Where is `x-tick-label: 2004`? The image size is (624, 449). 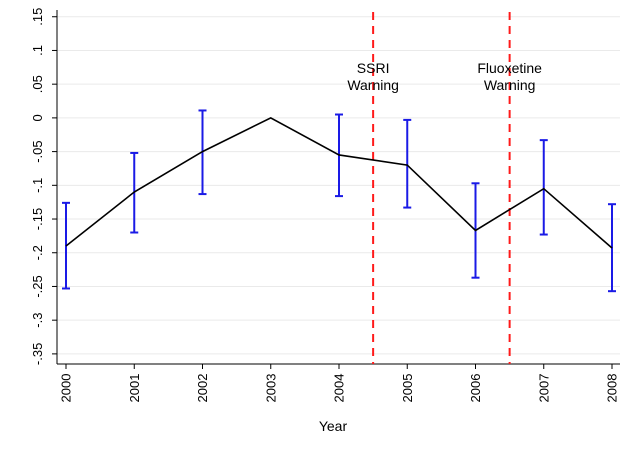
x-tick-label: 2004 is located at coordinates (339, 388).